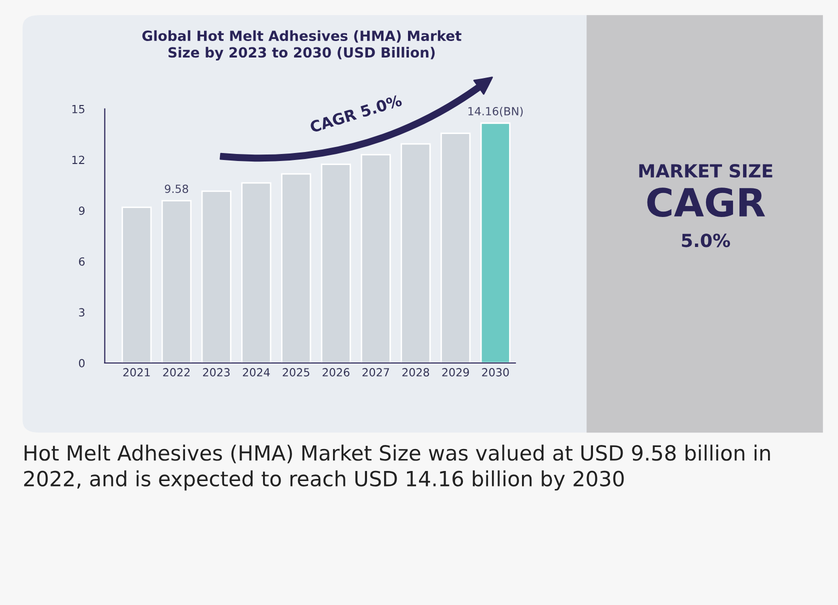  Describe the element at coordinates (81, 363) in the screenshot. I see `y-tick-label: 0` at that location.